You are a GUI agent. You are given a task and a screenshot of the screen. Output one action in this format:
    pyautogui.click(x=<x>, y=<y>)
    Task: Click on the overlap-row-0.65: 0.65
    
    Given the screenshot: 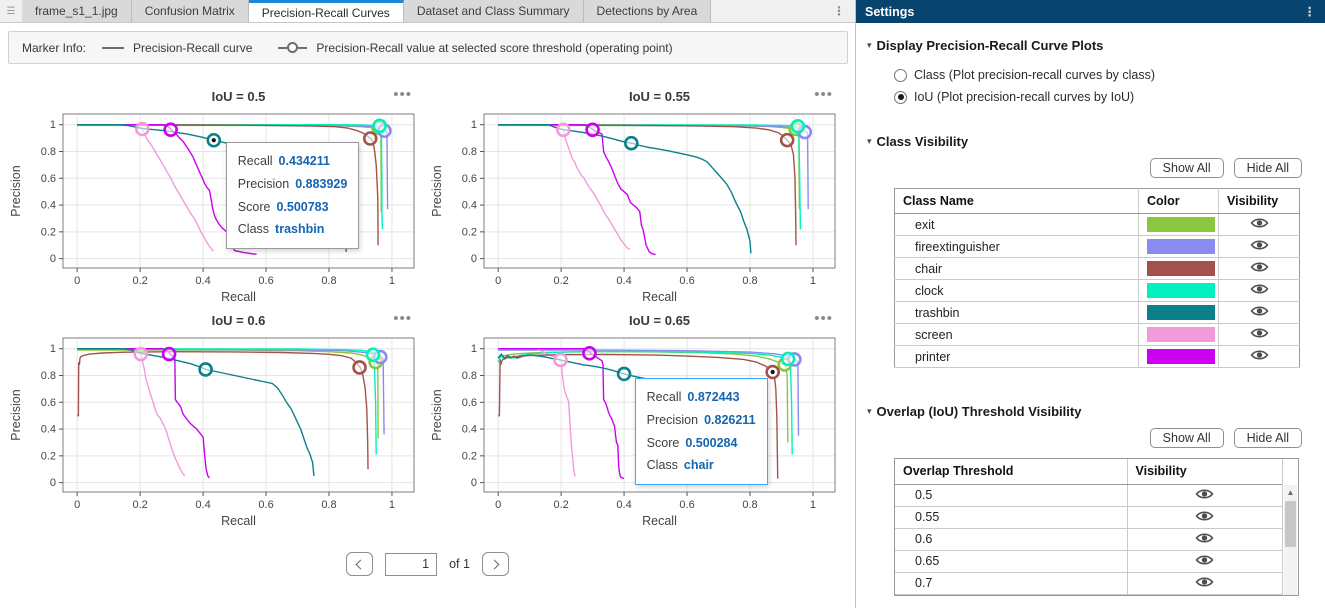 What is the action you would take?
    pyautogui.click(x=1088, y=561)
    